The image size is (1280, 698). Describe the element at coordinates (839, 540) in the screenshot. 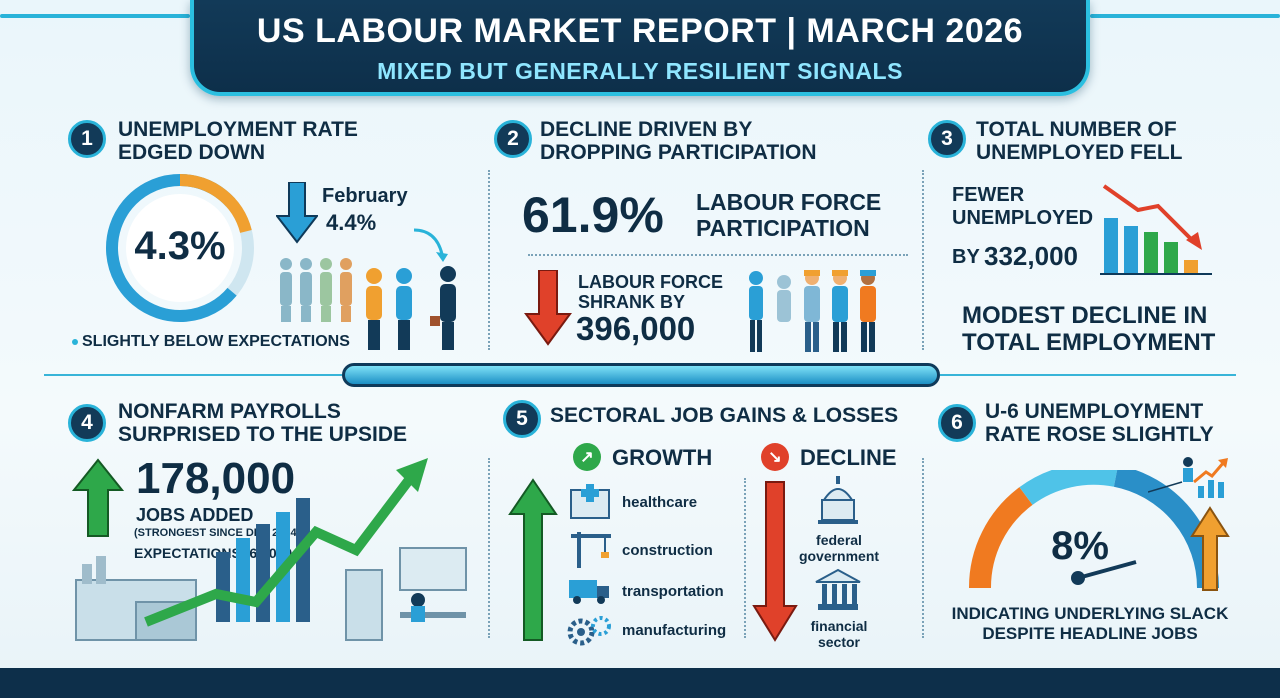

I see `decline-item-1-line1: federal` at that location.